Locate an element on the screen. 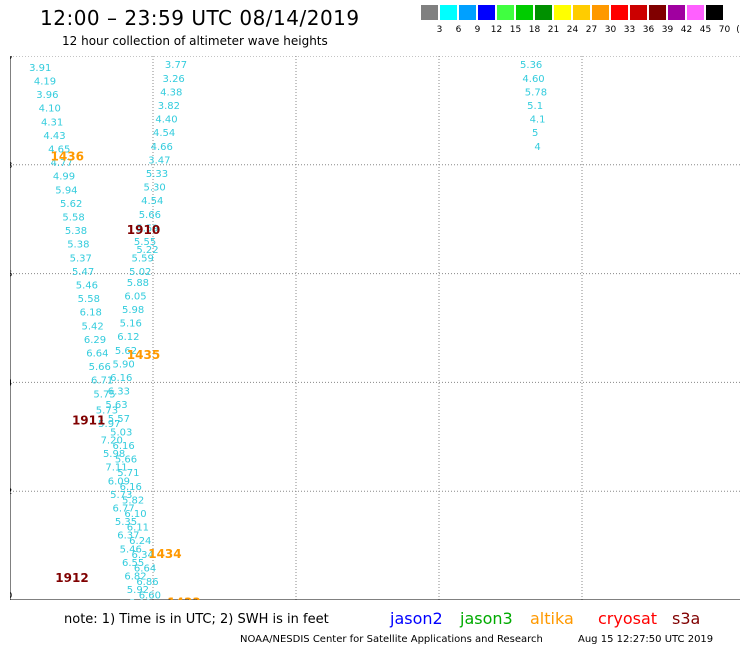  swh-label: 5.46 is located at coordinates (87, 285).